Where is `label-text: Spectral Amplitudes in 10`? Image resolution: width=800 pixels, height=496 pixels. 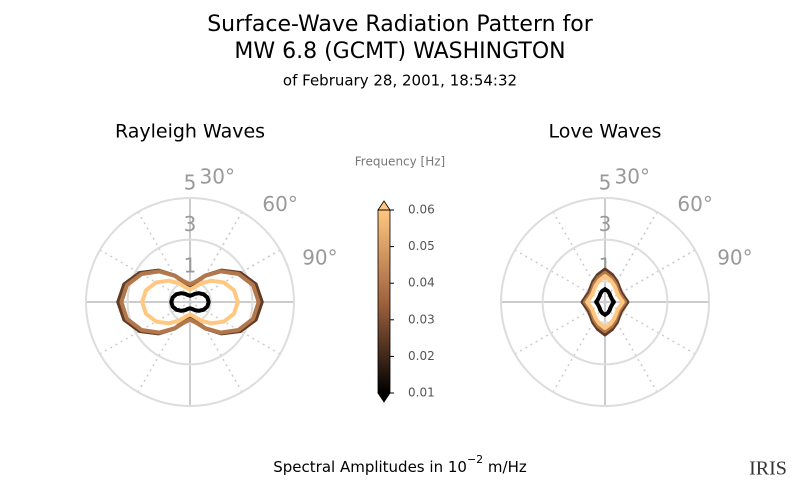
label-text: Spectral Amplitudes in 10 is located at coordinates (370, 467).